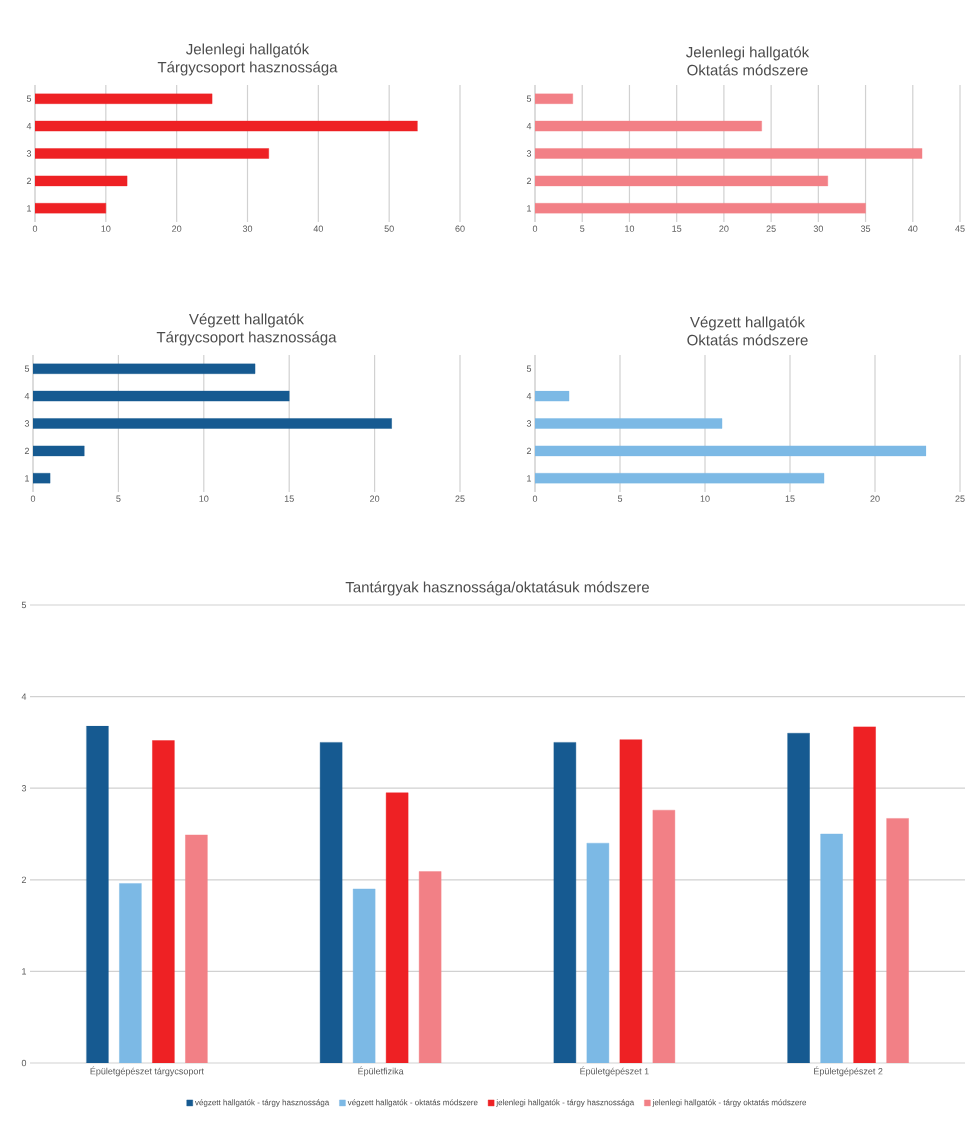 This screenshot has width=972, height=1129. I want to click on legend-label: jelenlegi hallgatók - tárgy oktatás módszere, so click(729, 1103).